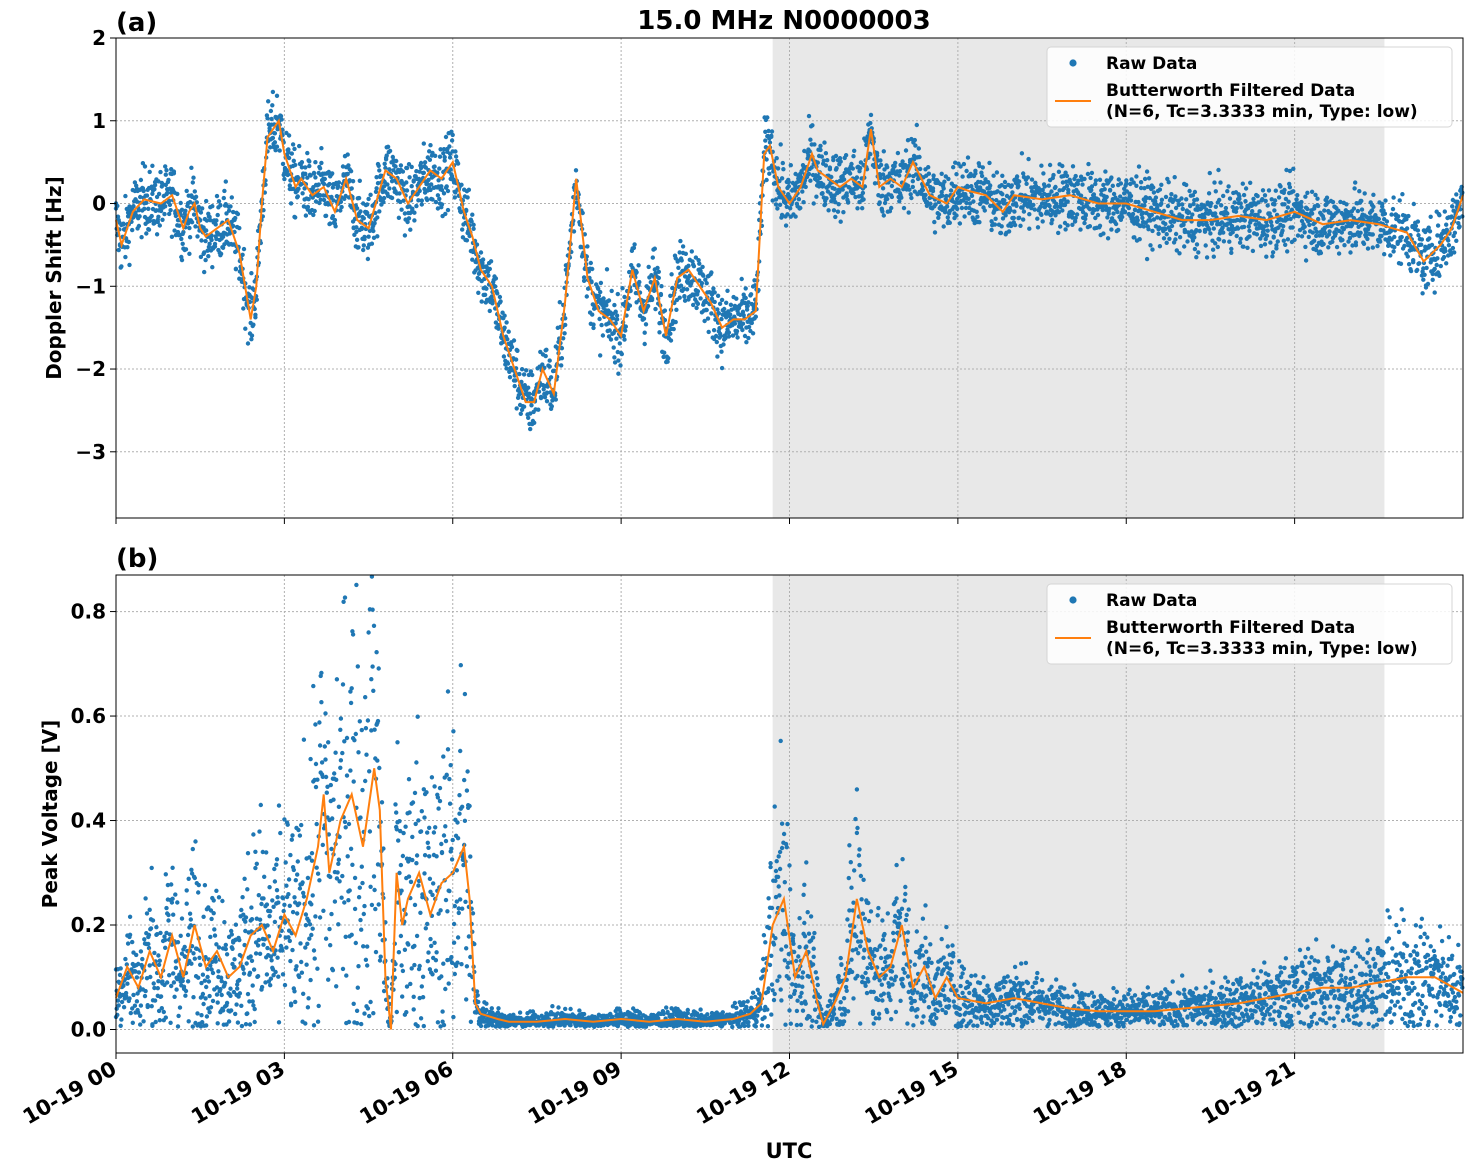  Describe the element at coordinates (1262, 112) in the screenshot. I see `panel-a-legend-filtered-params: (N=6, Tc=3.3333 min, Type: low)` at that location.